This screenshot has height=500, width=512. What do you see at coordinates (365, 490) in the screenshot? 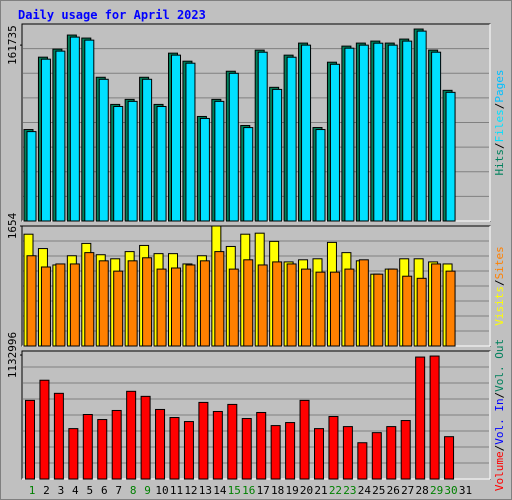
I see `x-tick-label: 24` at bounding box center [365, 490].